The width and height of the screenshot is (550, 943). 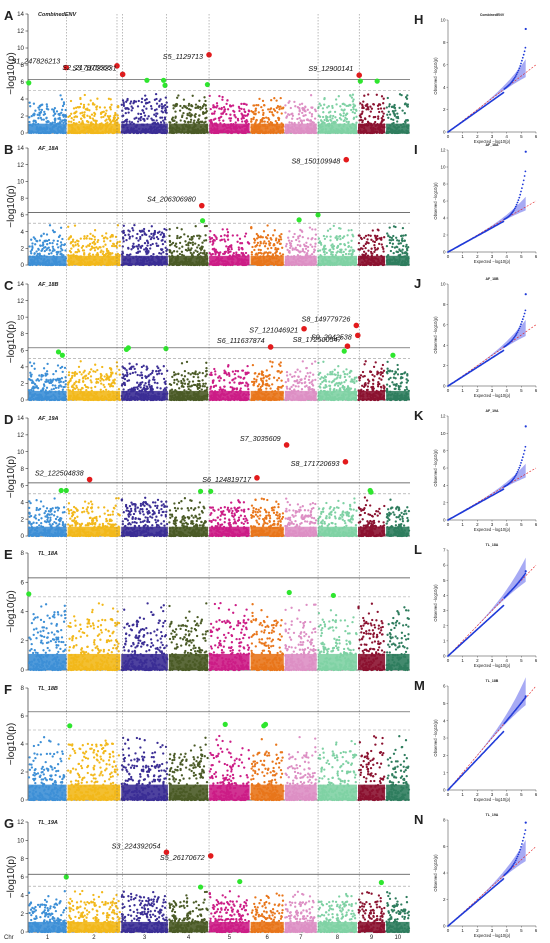 I want to click on y-tick-label: 4, so click(x=23, y=367).